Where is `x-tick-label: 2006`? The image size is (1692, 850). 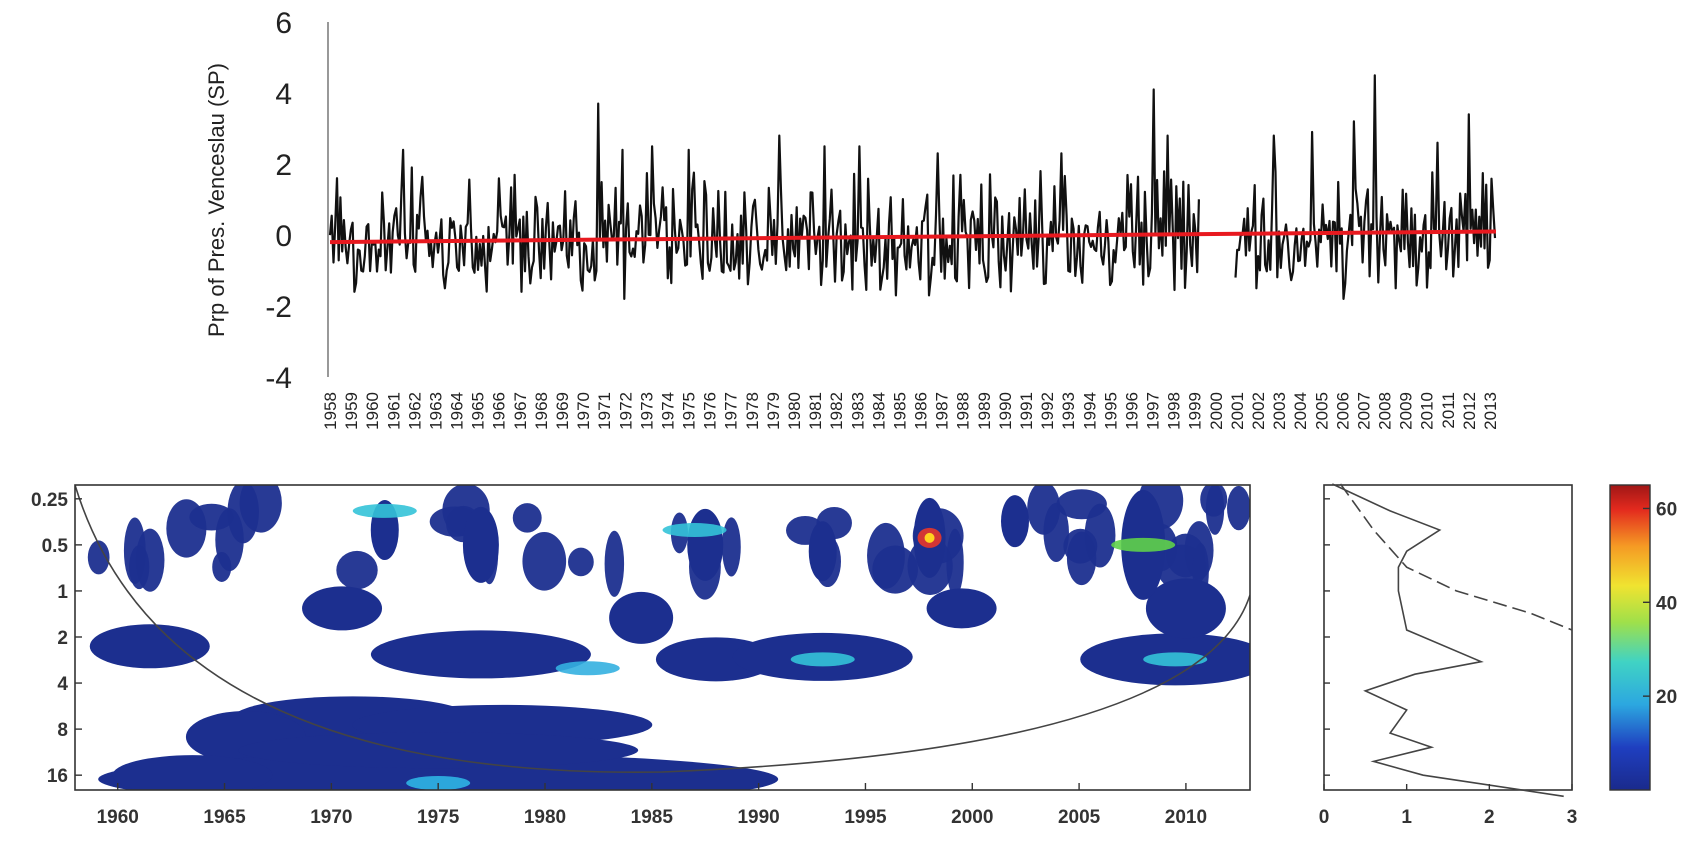
x-tick-label: 2006 is located at coordinates (1342, 411).